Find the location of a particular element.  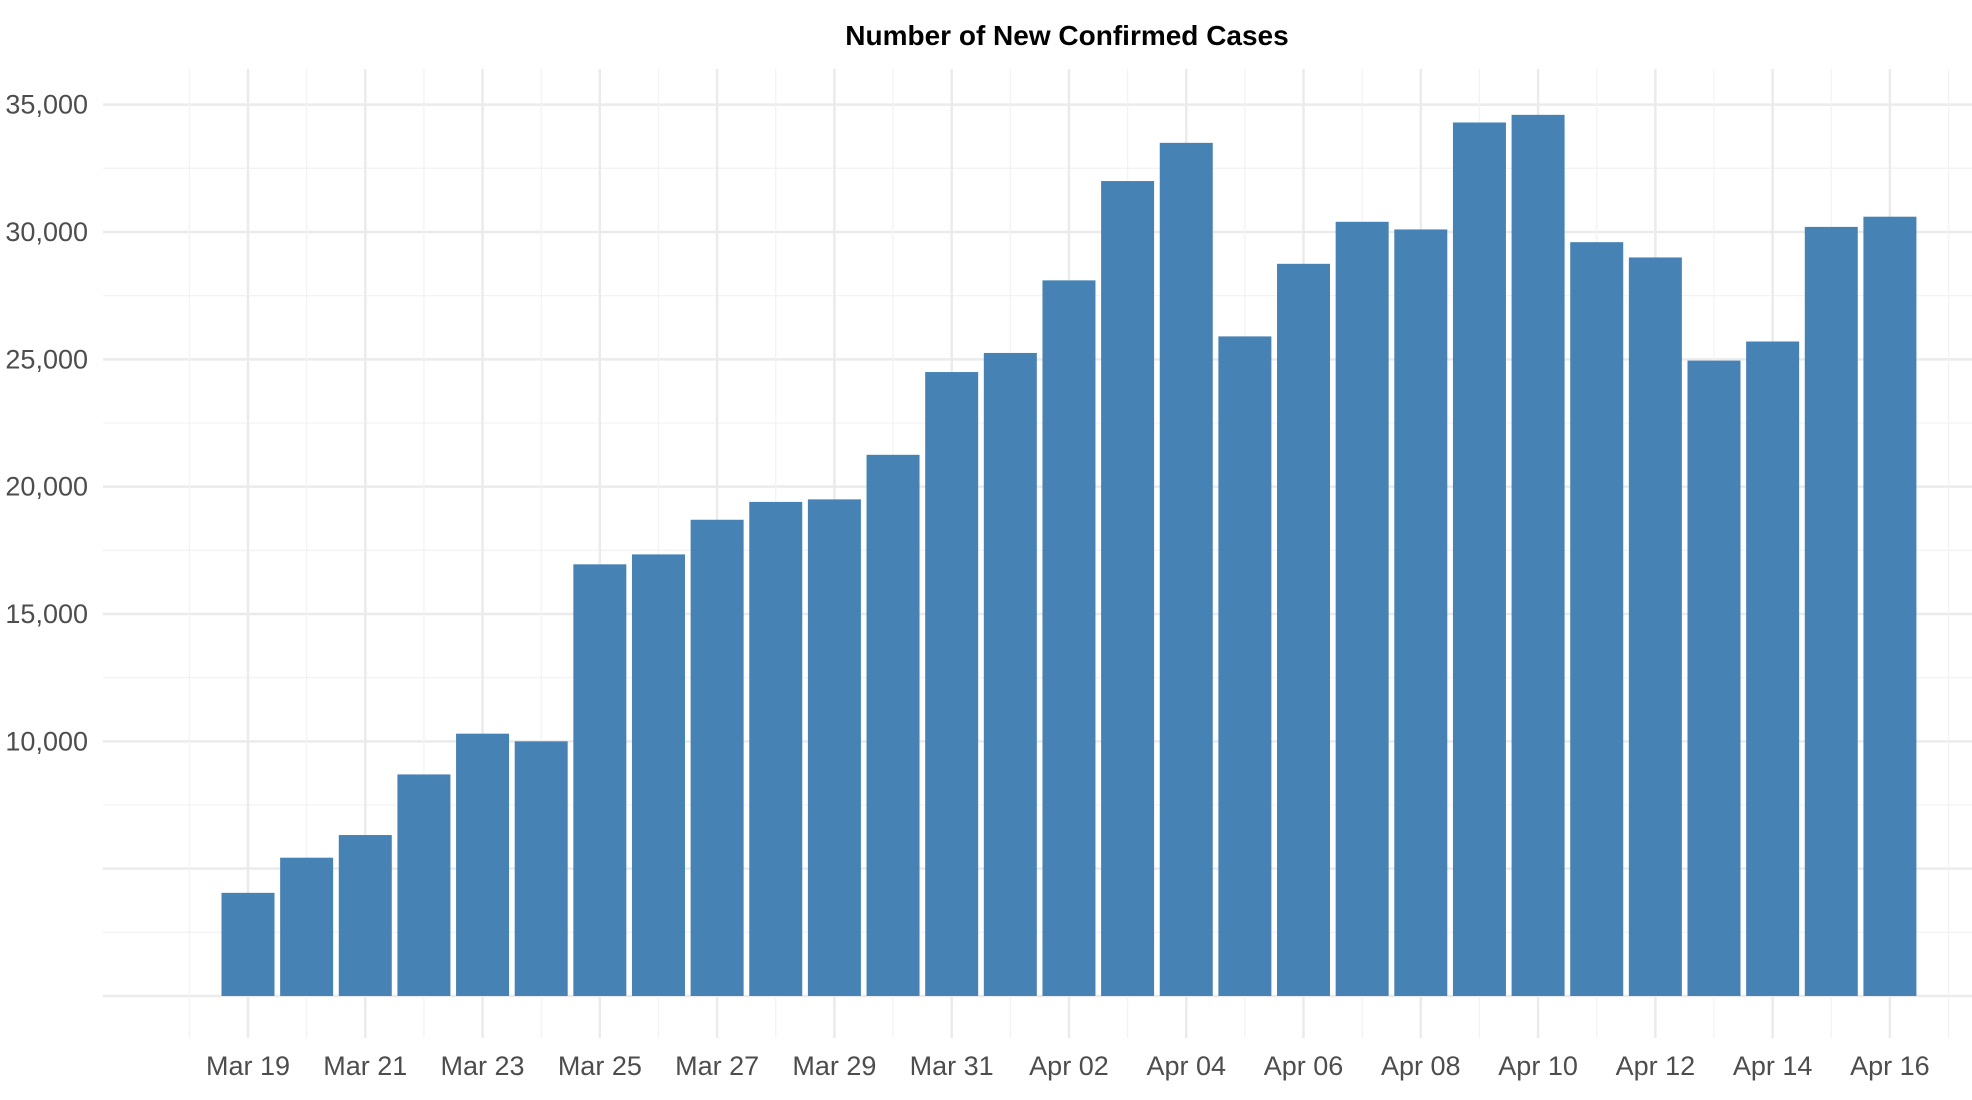

x-tick-label: Apr 08 is located at coordinates (1421, 1066).